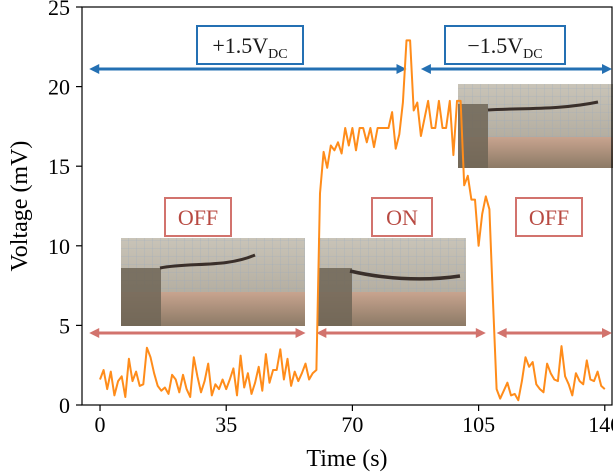  Describe the element at coordinates (504, 47) in the screenshot. I see `annotation-label: −1.5VDC` at that location.